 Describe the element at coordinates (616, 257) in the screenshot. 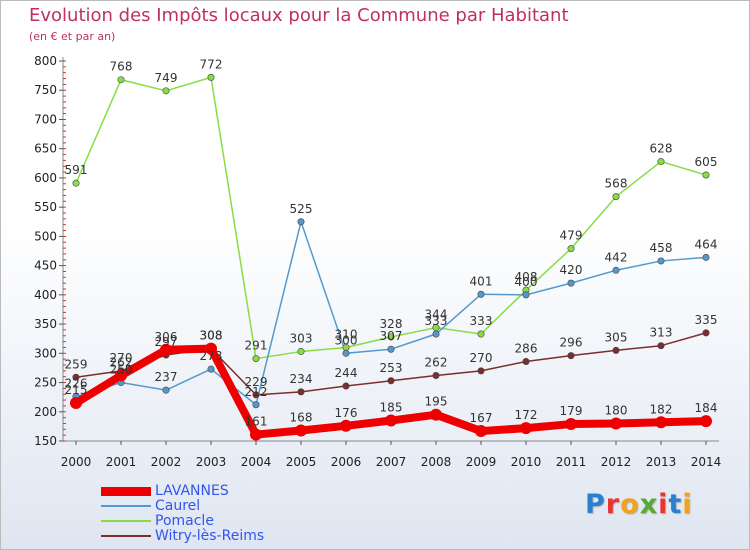

I see `data-label-caurel: 442` at that location.